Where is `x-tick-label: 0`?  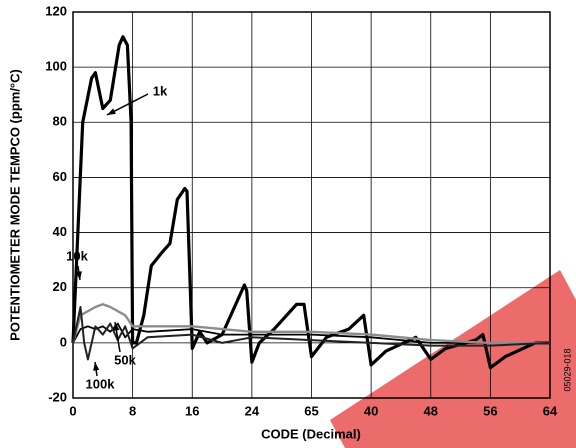
x-tick-label: 0 is located at coordinates (72, 410).